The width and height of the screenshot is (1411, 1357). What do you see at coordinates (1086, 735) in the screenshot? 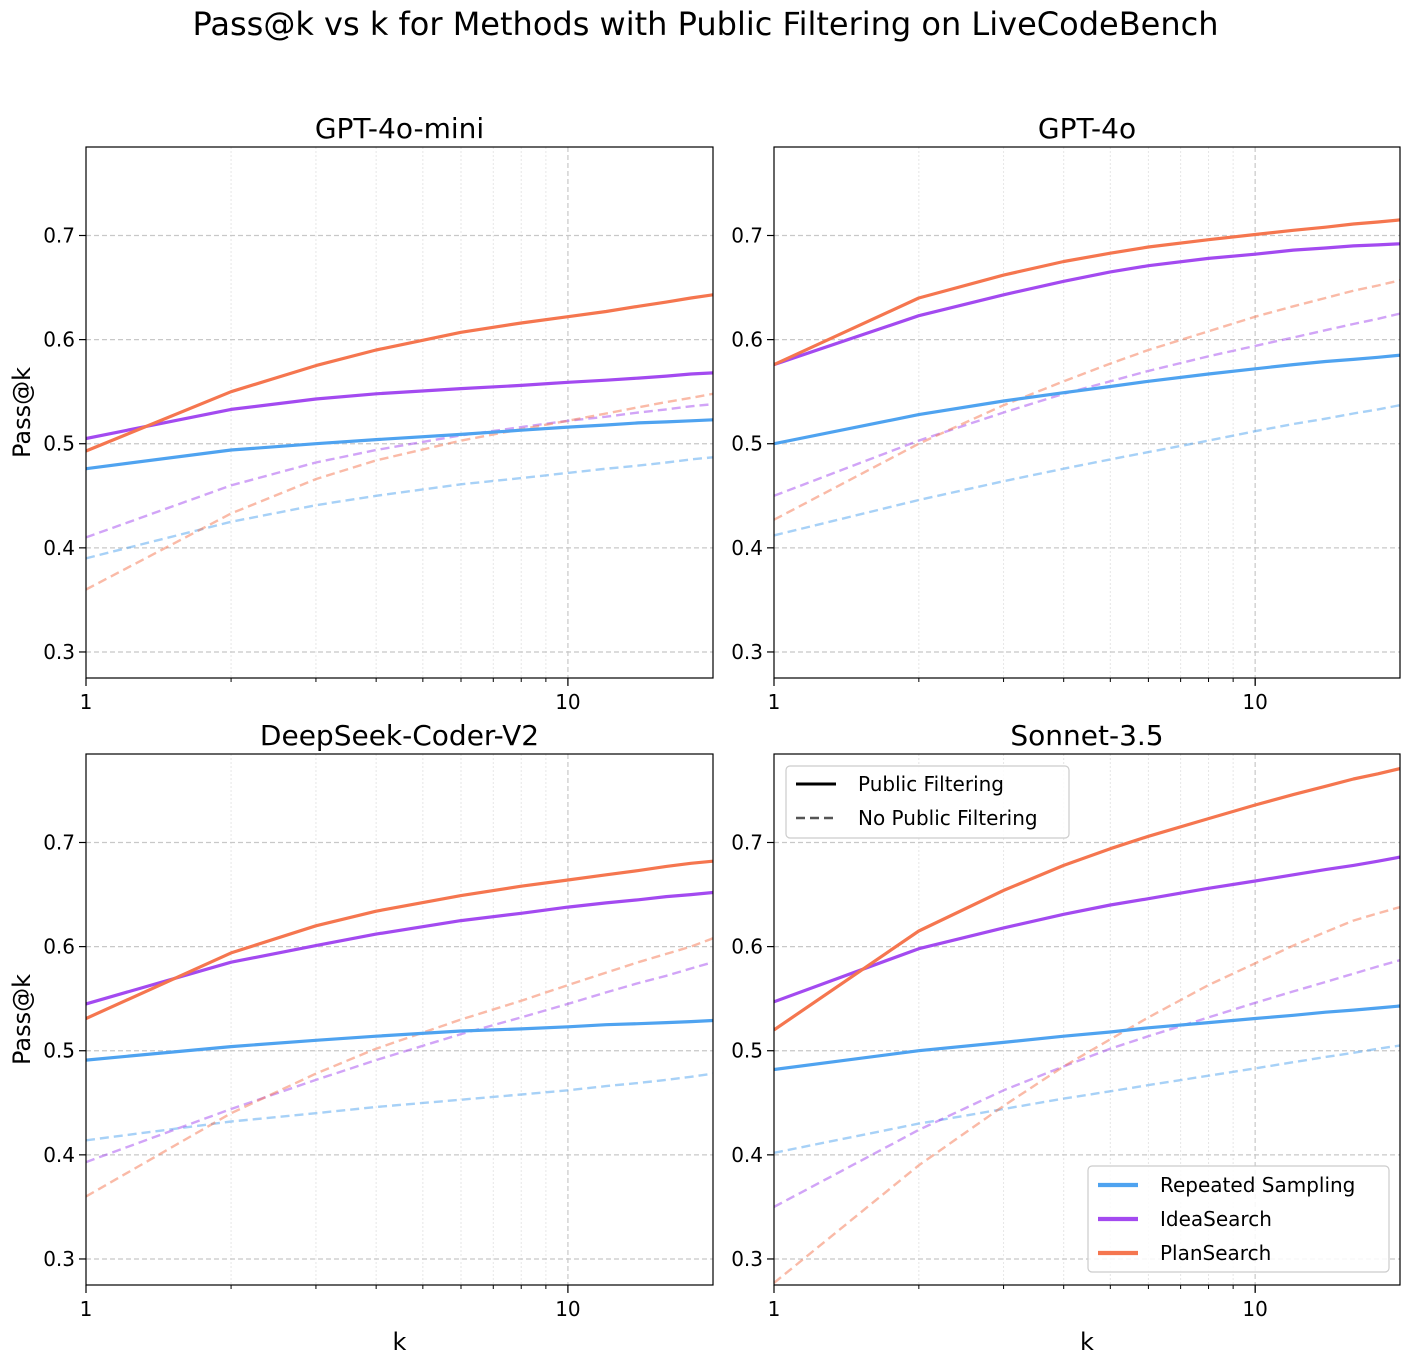
I see `panel-title: Sonnet-3.5` at bounding box center [1086, 735].